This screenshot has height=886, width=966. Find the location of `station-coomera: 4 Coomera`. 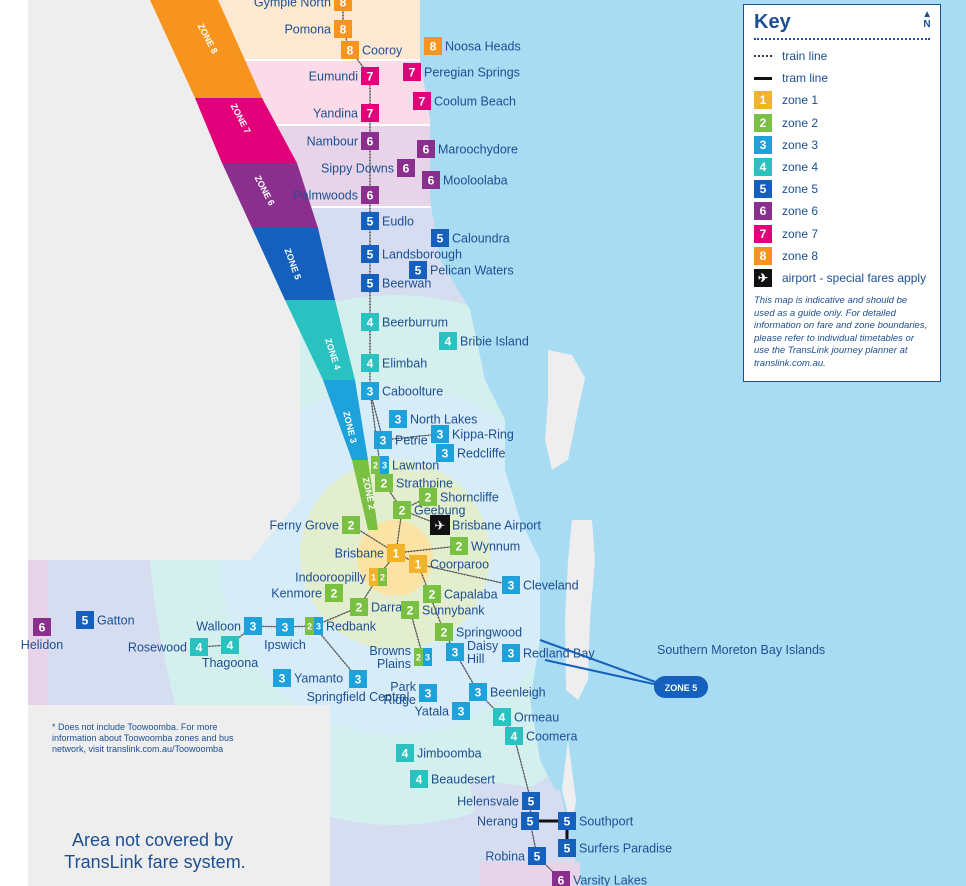

station-coomera: 4 Coomera is located at coordinates (541, 736).